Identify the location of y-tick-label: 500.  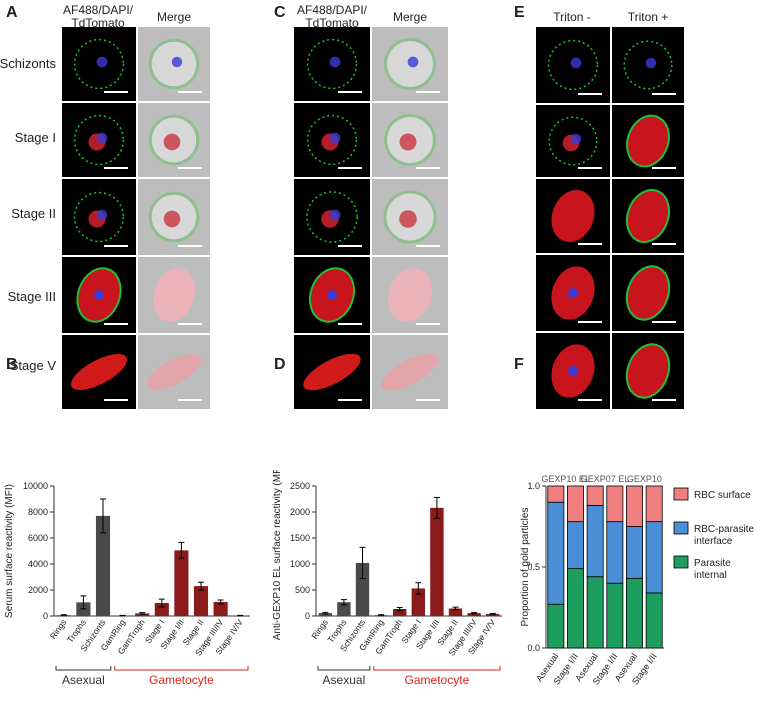
(302, 590).